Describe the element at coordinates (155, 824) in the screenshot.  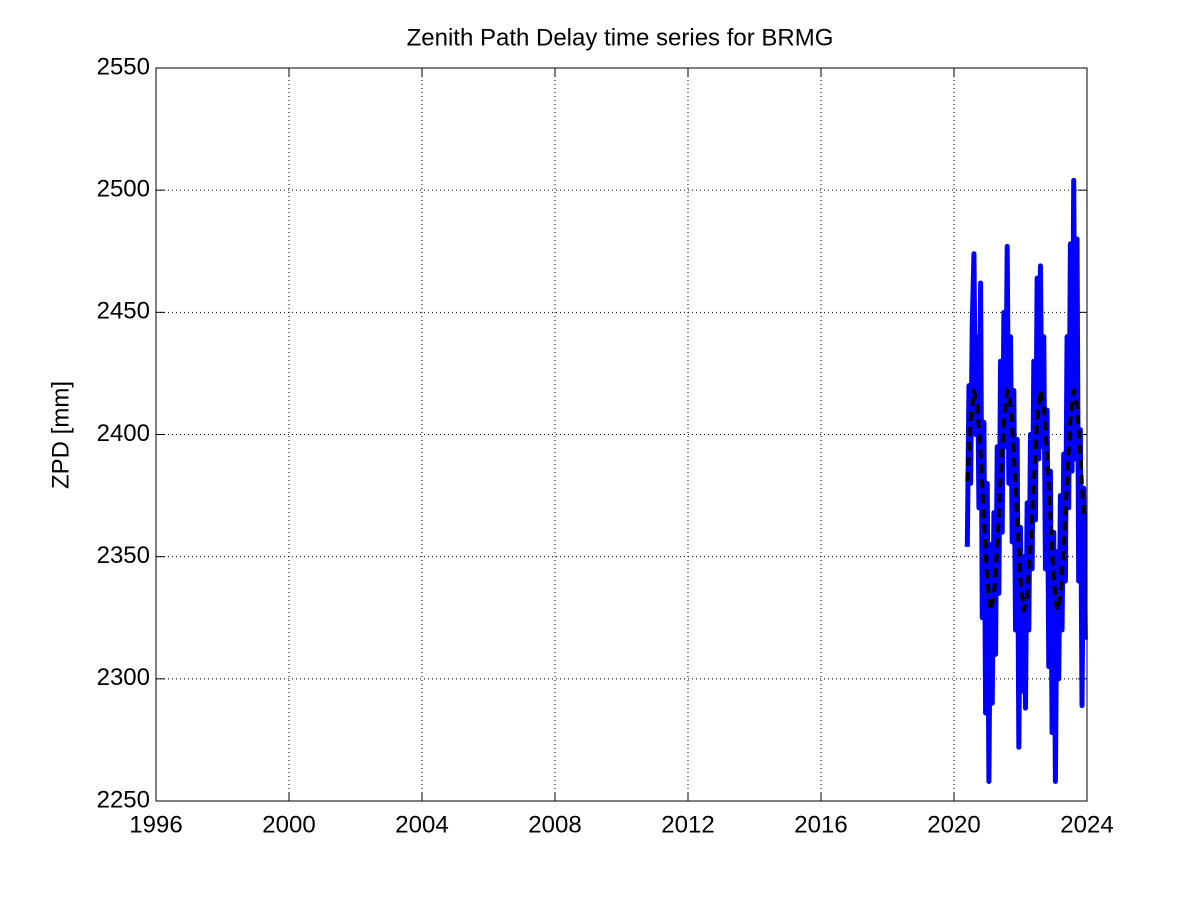
I see `x-tick-label: 1996` at that location.